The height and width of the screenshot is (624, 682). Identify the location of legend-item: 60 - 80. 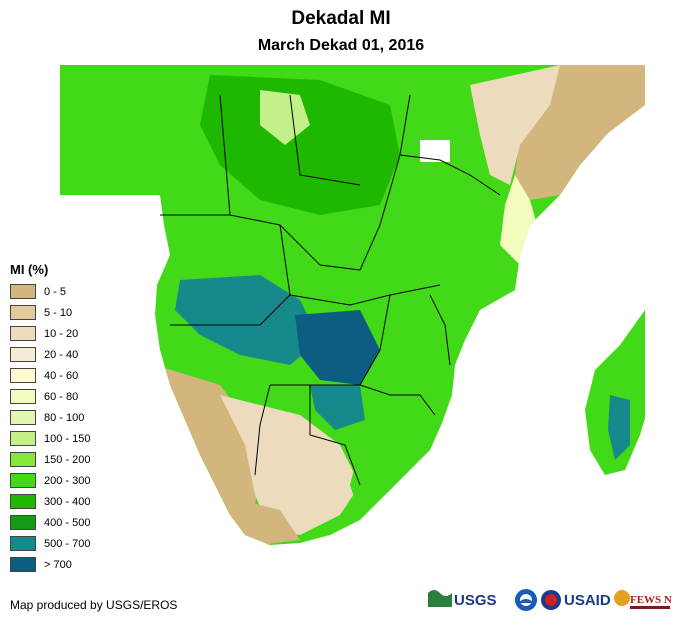
(75, 396).